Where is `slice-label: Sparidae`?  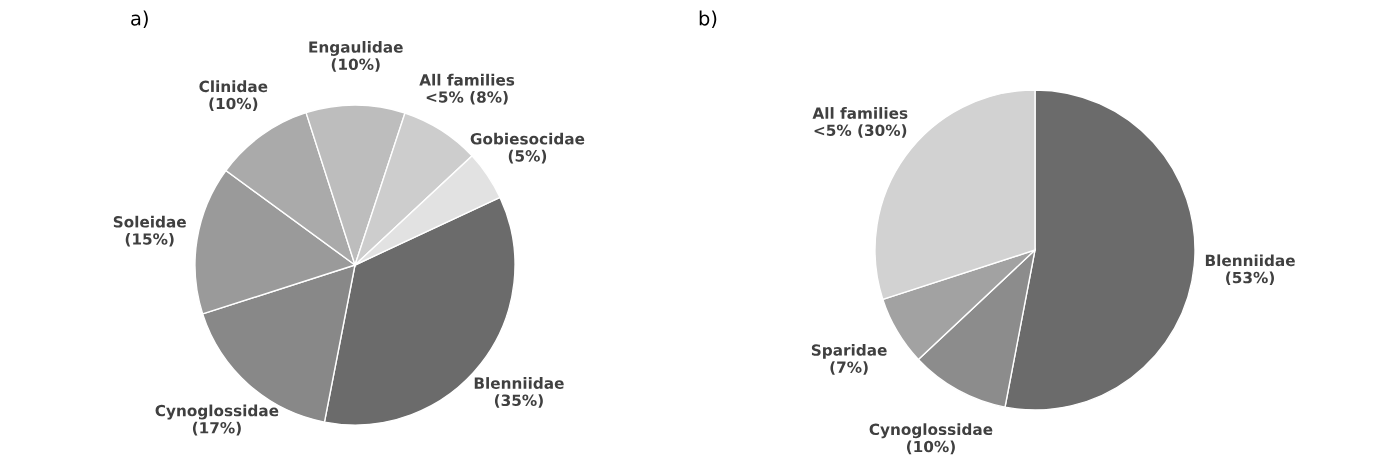 slice-label: Sparidae is located at coordinates (849, 351).